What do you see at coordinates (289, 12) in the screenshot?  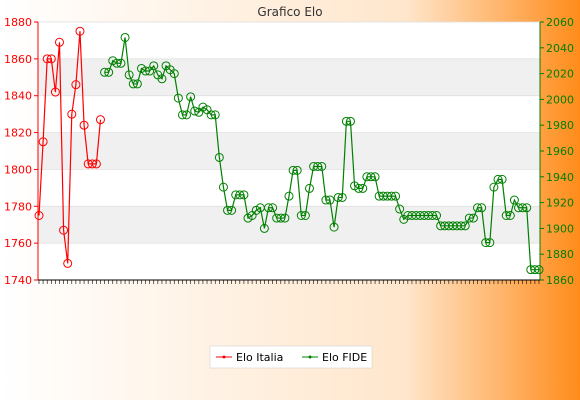 I see `chart-title: Grafico Elo` at bounding box center [289, 12].